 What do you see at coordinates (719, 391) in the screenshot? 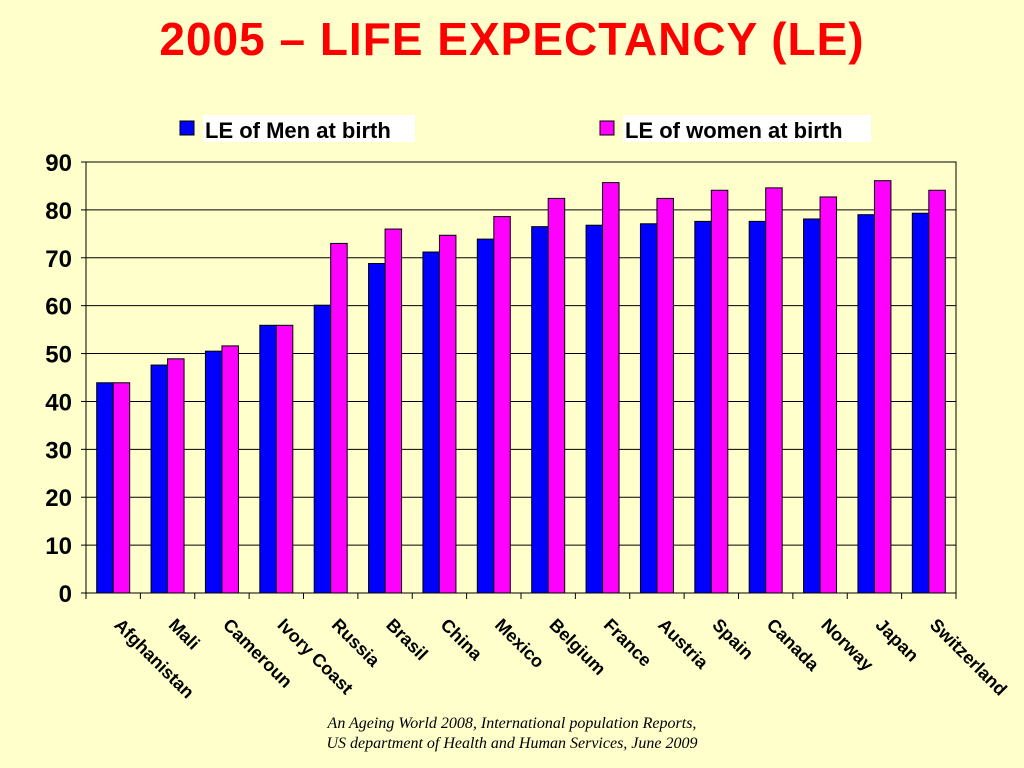
I see `bar-women-spain` at bounding box center [719, 391].